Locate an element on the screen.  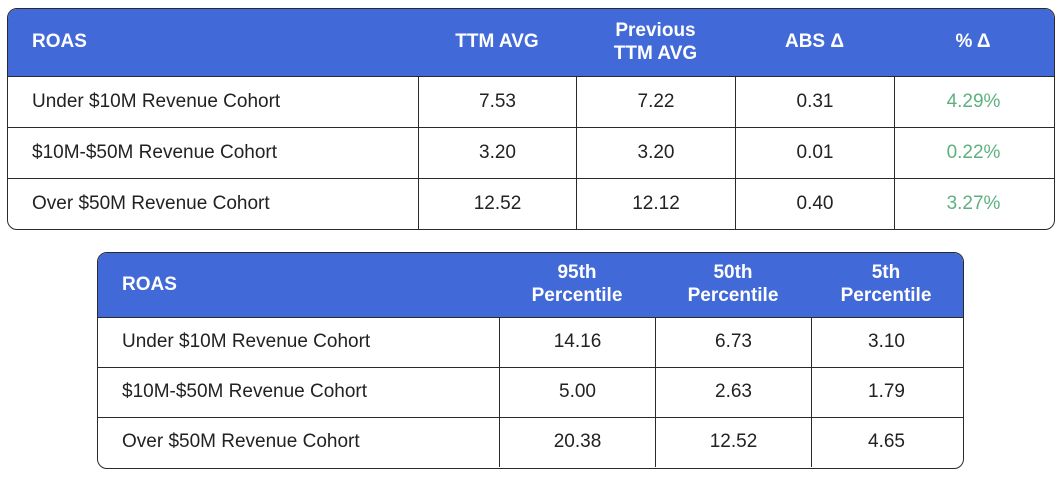
prev-ttm-avg-value: 3.20 is located at coordinates (655, 153).